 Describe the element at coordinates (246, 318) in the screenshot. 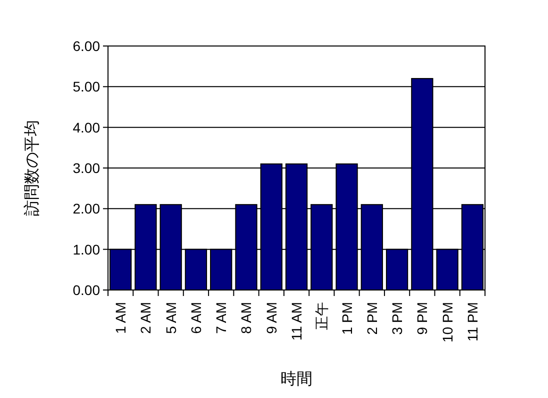

I see `x-tick-label: 8 AM` at that location.